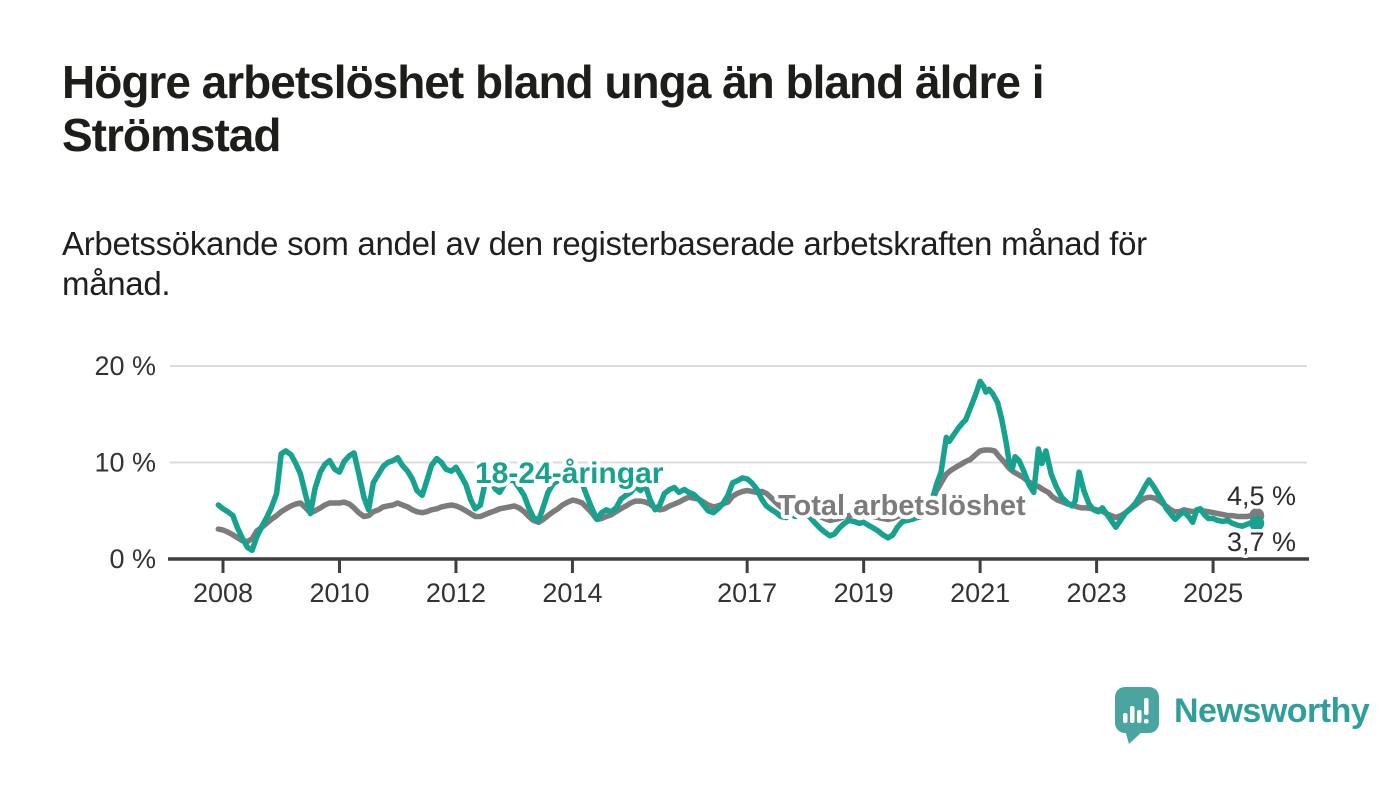  Describe the element at coordinates (572, 593) in the screenshot. I see `x-tick-label: 2014` at that location.